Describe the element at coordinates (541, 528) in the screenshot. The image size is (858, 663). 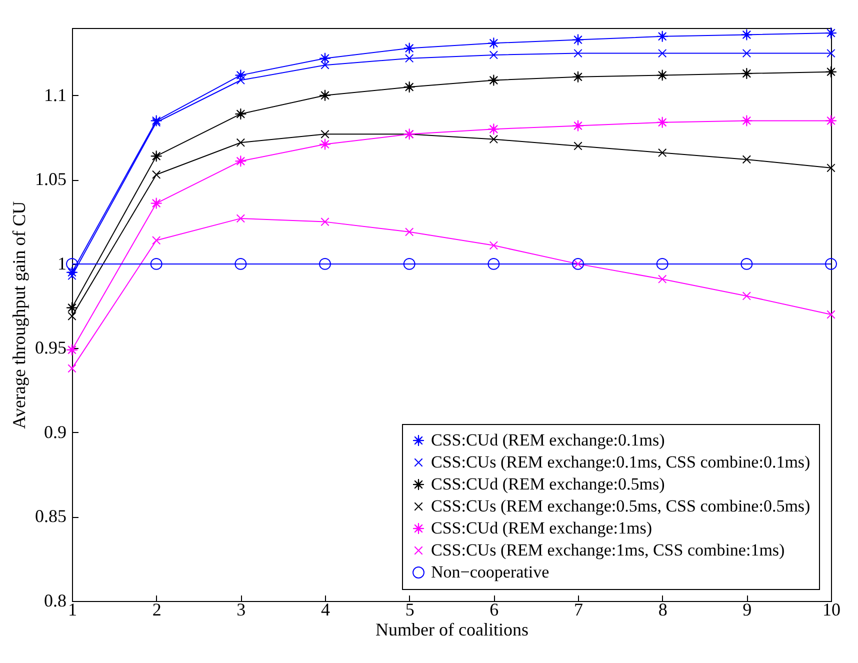
I see `legend-label: CSS:CUd (REM exchange:1ms)` at that location.